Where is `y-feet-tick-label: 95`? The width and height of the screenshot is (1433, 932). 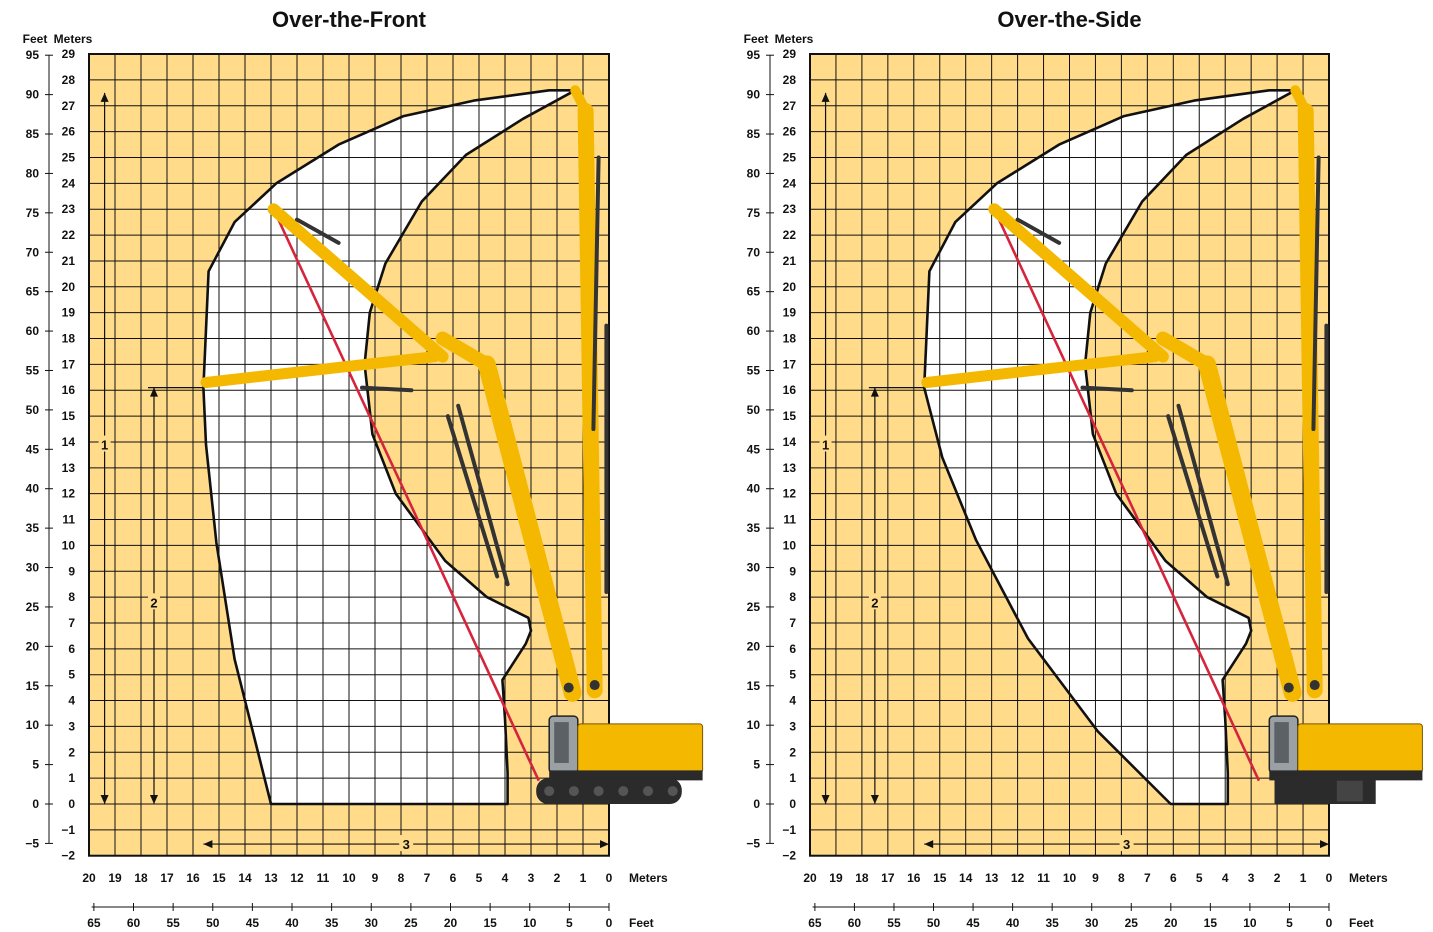 y-feet-tick-label: 95 is located at coordinates (33, 55).